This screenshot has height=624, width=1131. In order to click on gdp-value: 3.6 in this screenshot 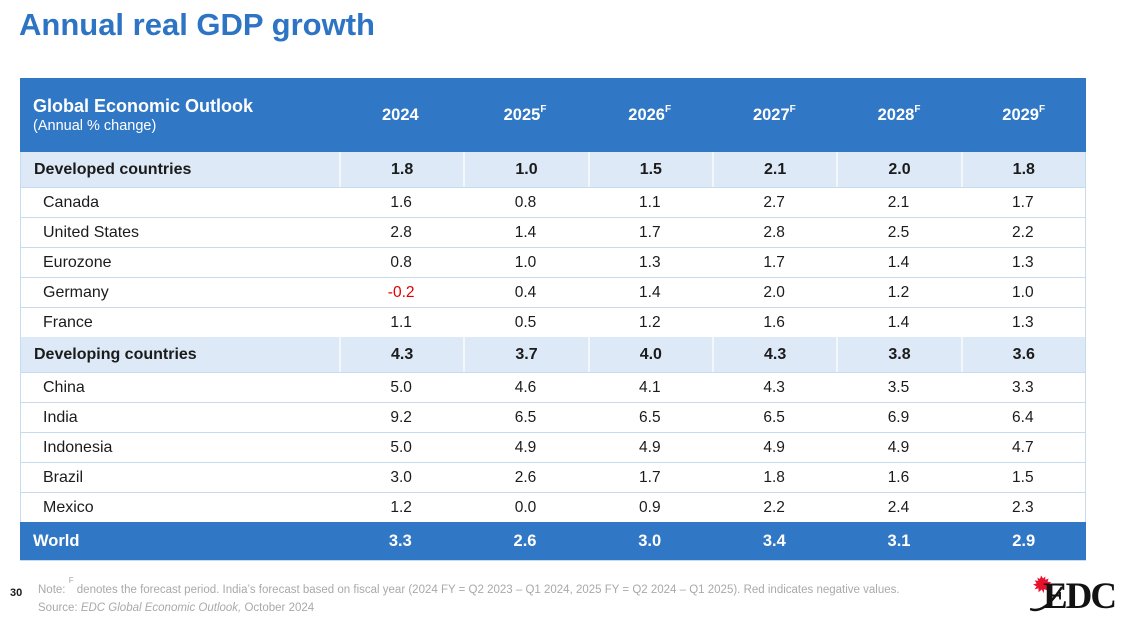, I will do `click(1022, 354)`.